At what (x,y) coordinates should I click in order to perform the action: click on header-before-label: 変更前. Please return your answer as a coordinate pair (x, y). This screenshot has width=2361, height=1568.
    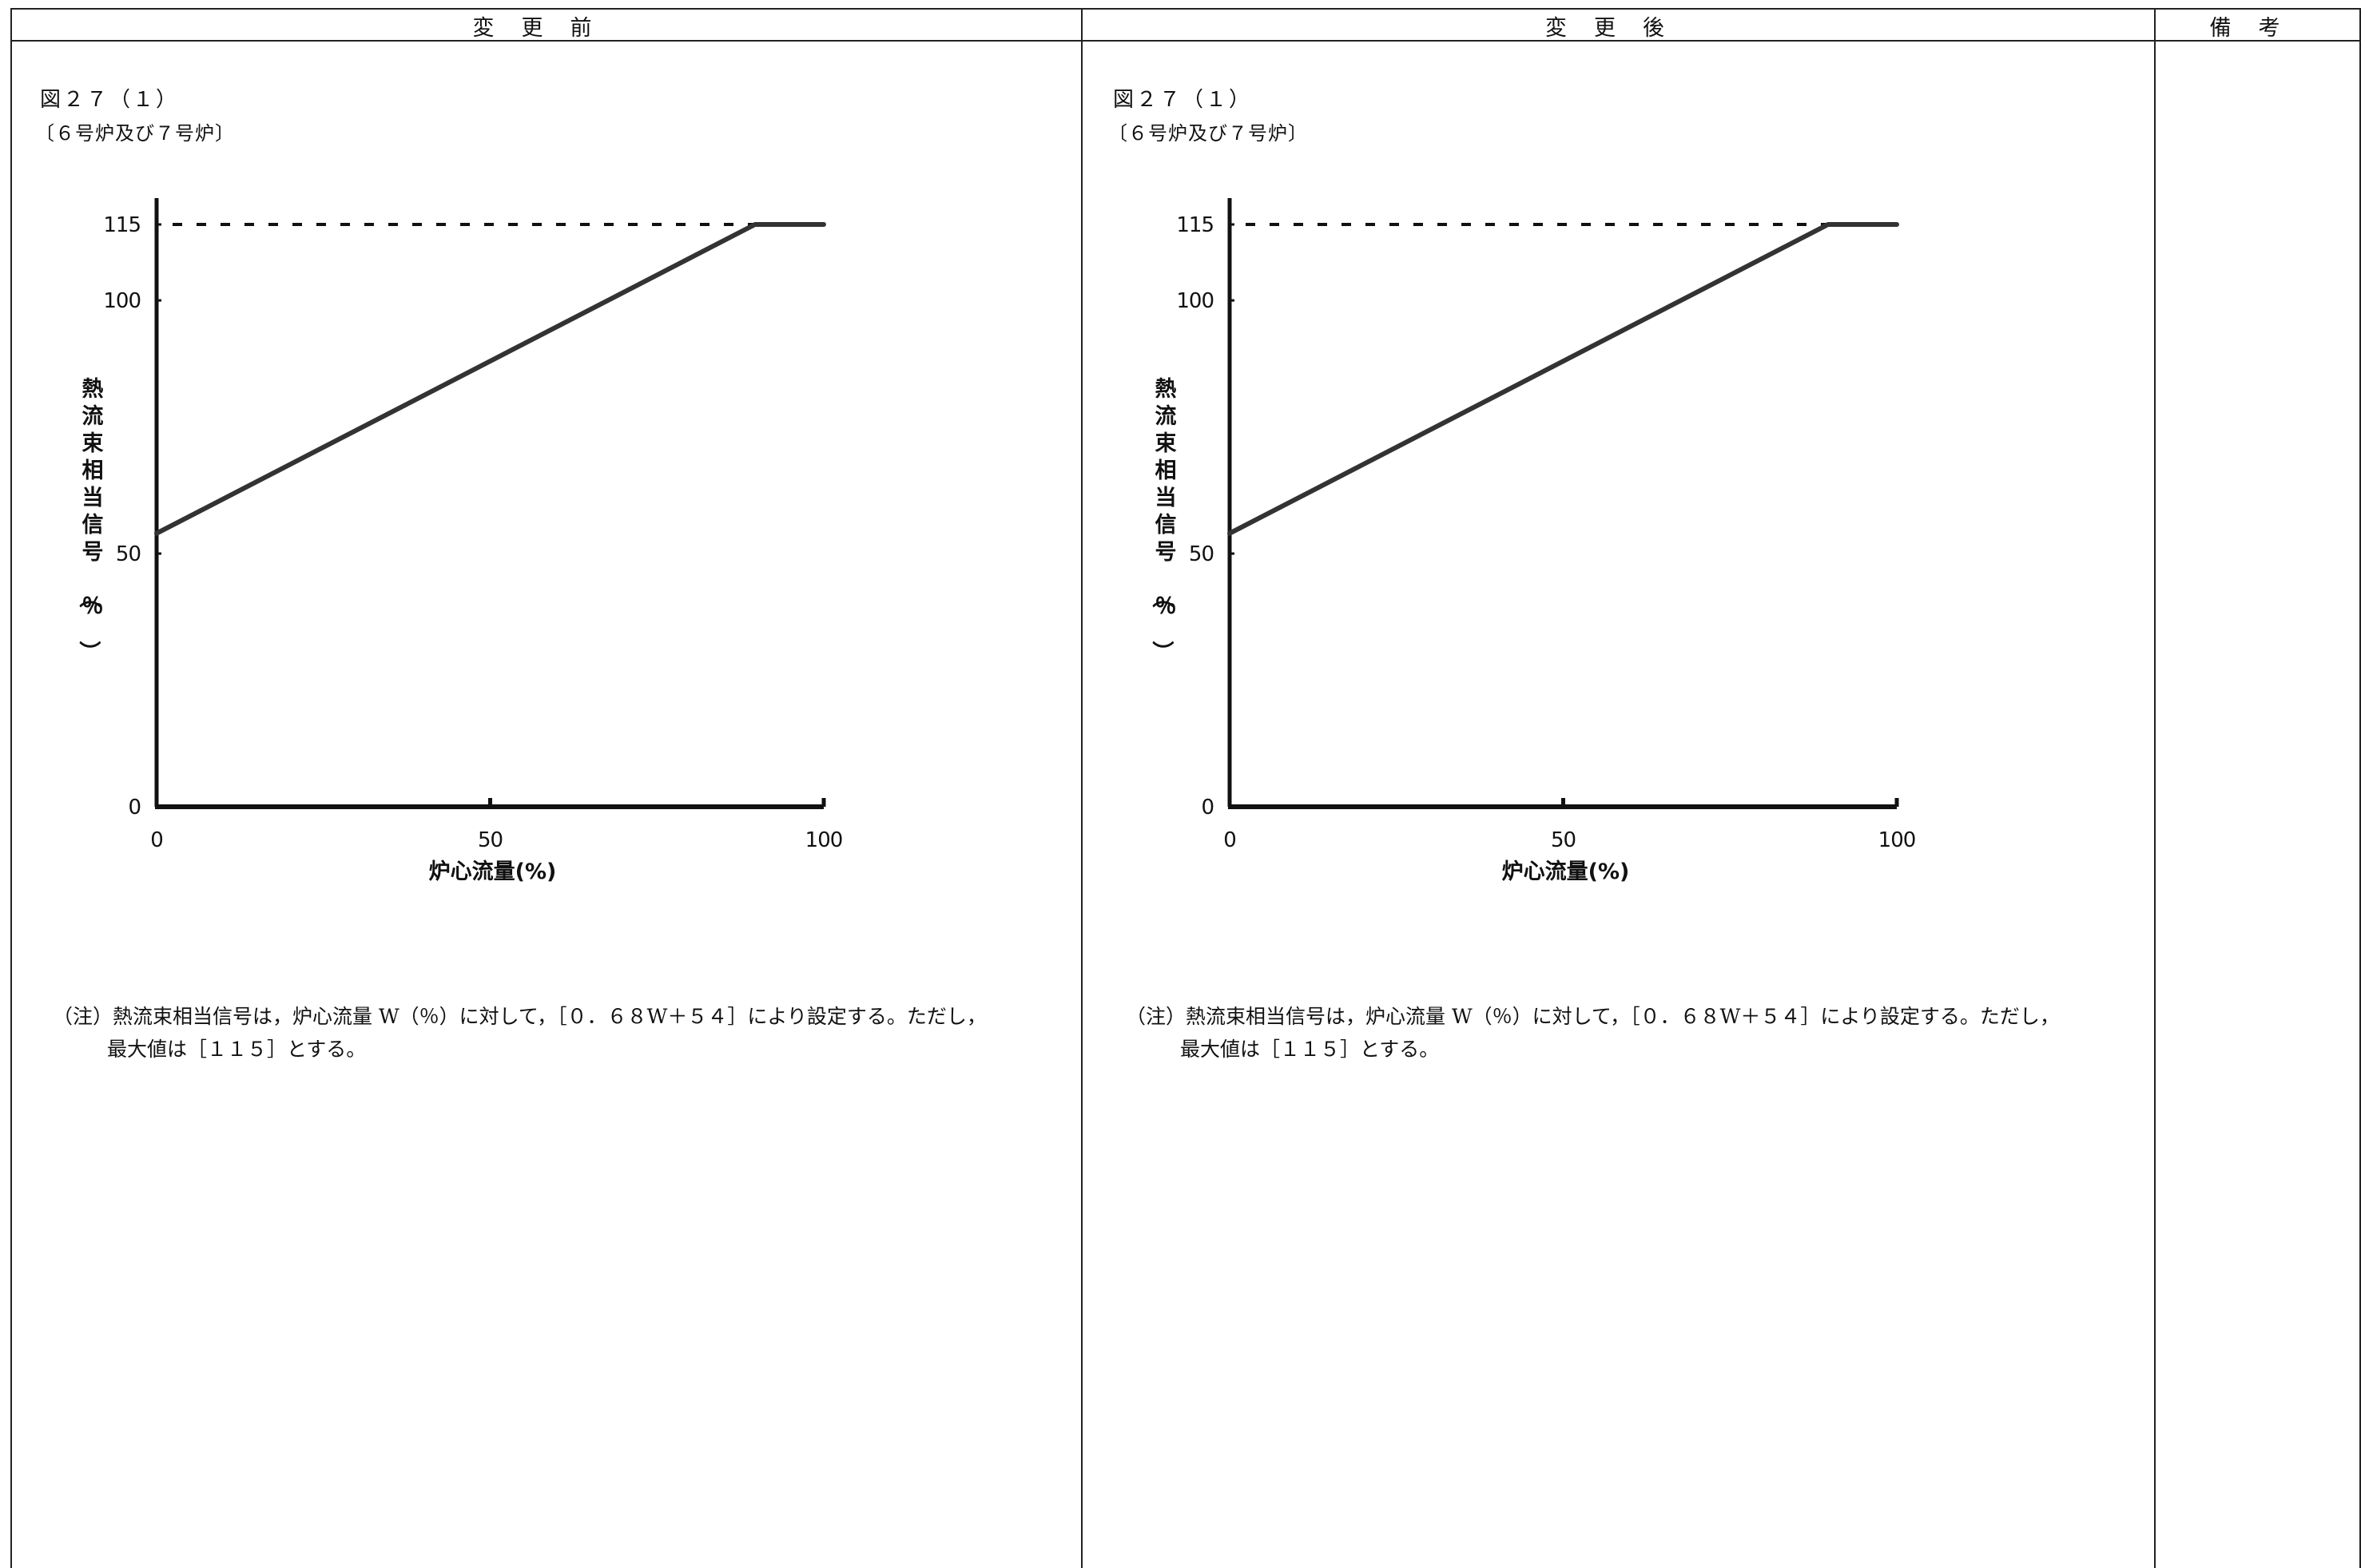
    Looking at the image, I should click on (545, 28).